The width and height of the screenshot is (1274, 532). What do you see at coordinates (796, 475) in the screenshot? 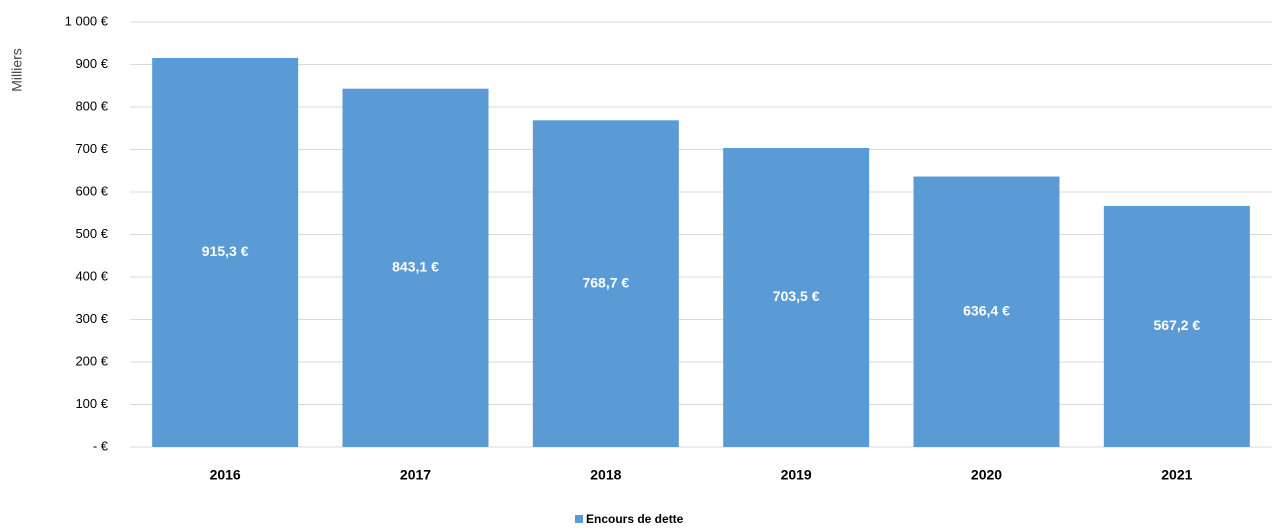
I see `x-tick-label: 2019` at bounding box center [796, 475].